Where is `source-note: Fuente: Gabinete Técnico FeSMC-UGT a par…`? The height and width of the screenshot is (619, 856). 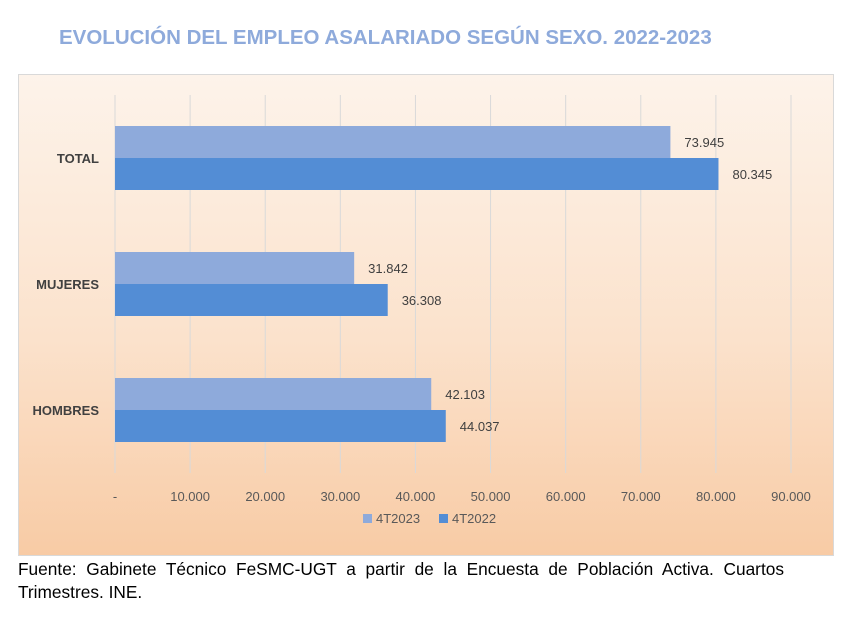
source-note: Fuente: Gabinete Técnico FeSMC-UGT a par… is located at coordinates (401, 580).